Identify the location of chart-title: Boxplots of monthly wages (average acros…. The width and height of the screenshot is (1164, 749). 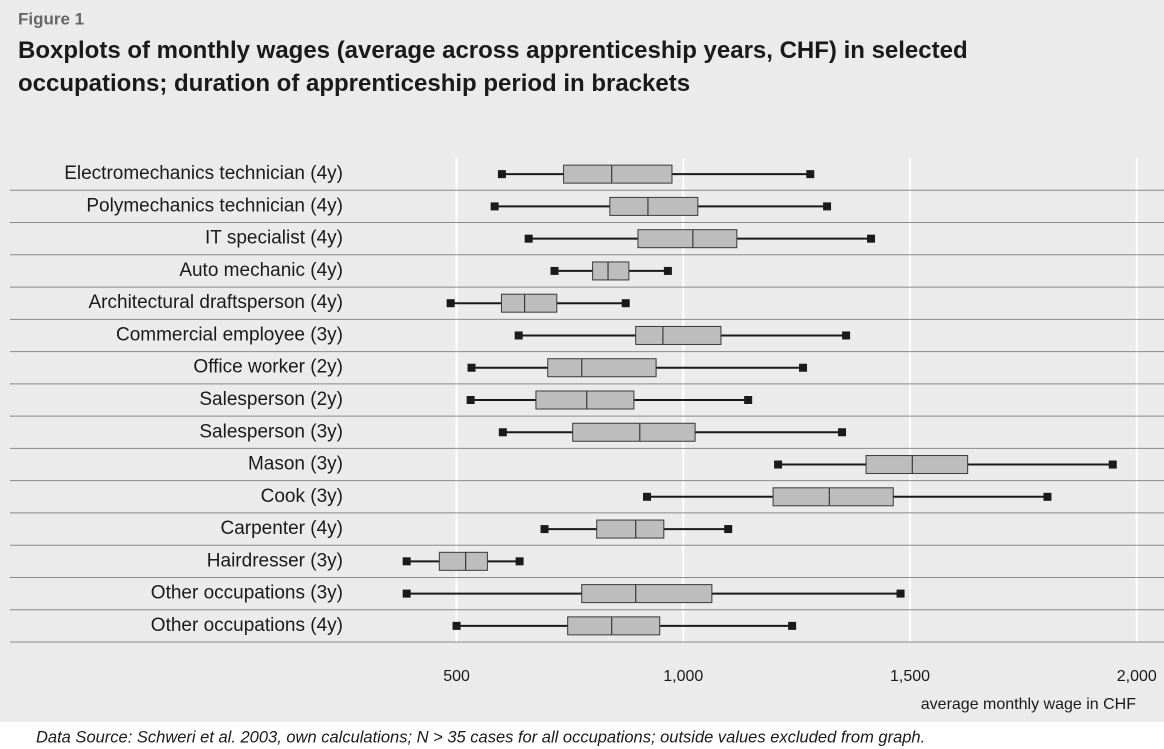
(493, 67).